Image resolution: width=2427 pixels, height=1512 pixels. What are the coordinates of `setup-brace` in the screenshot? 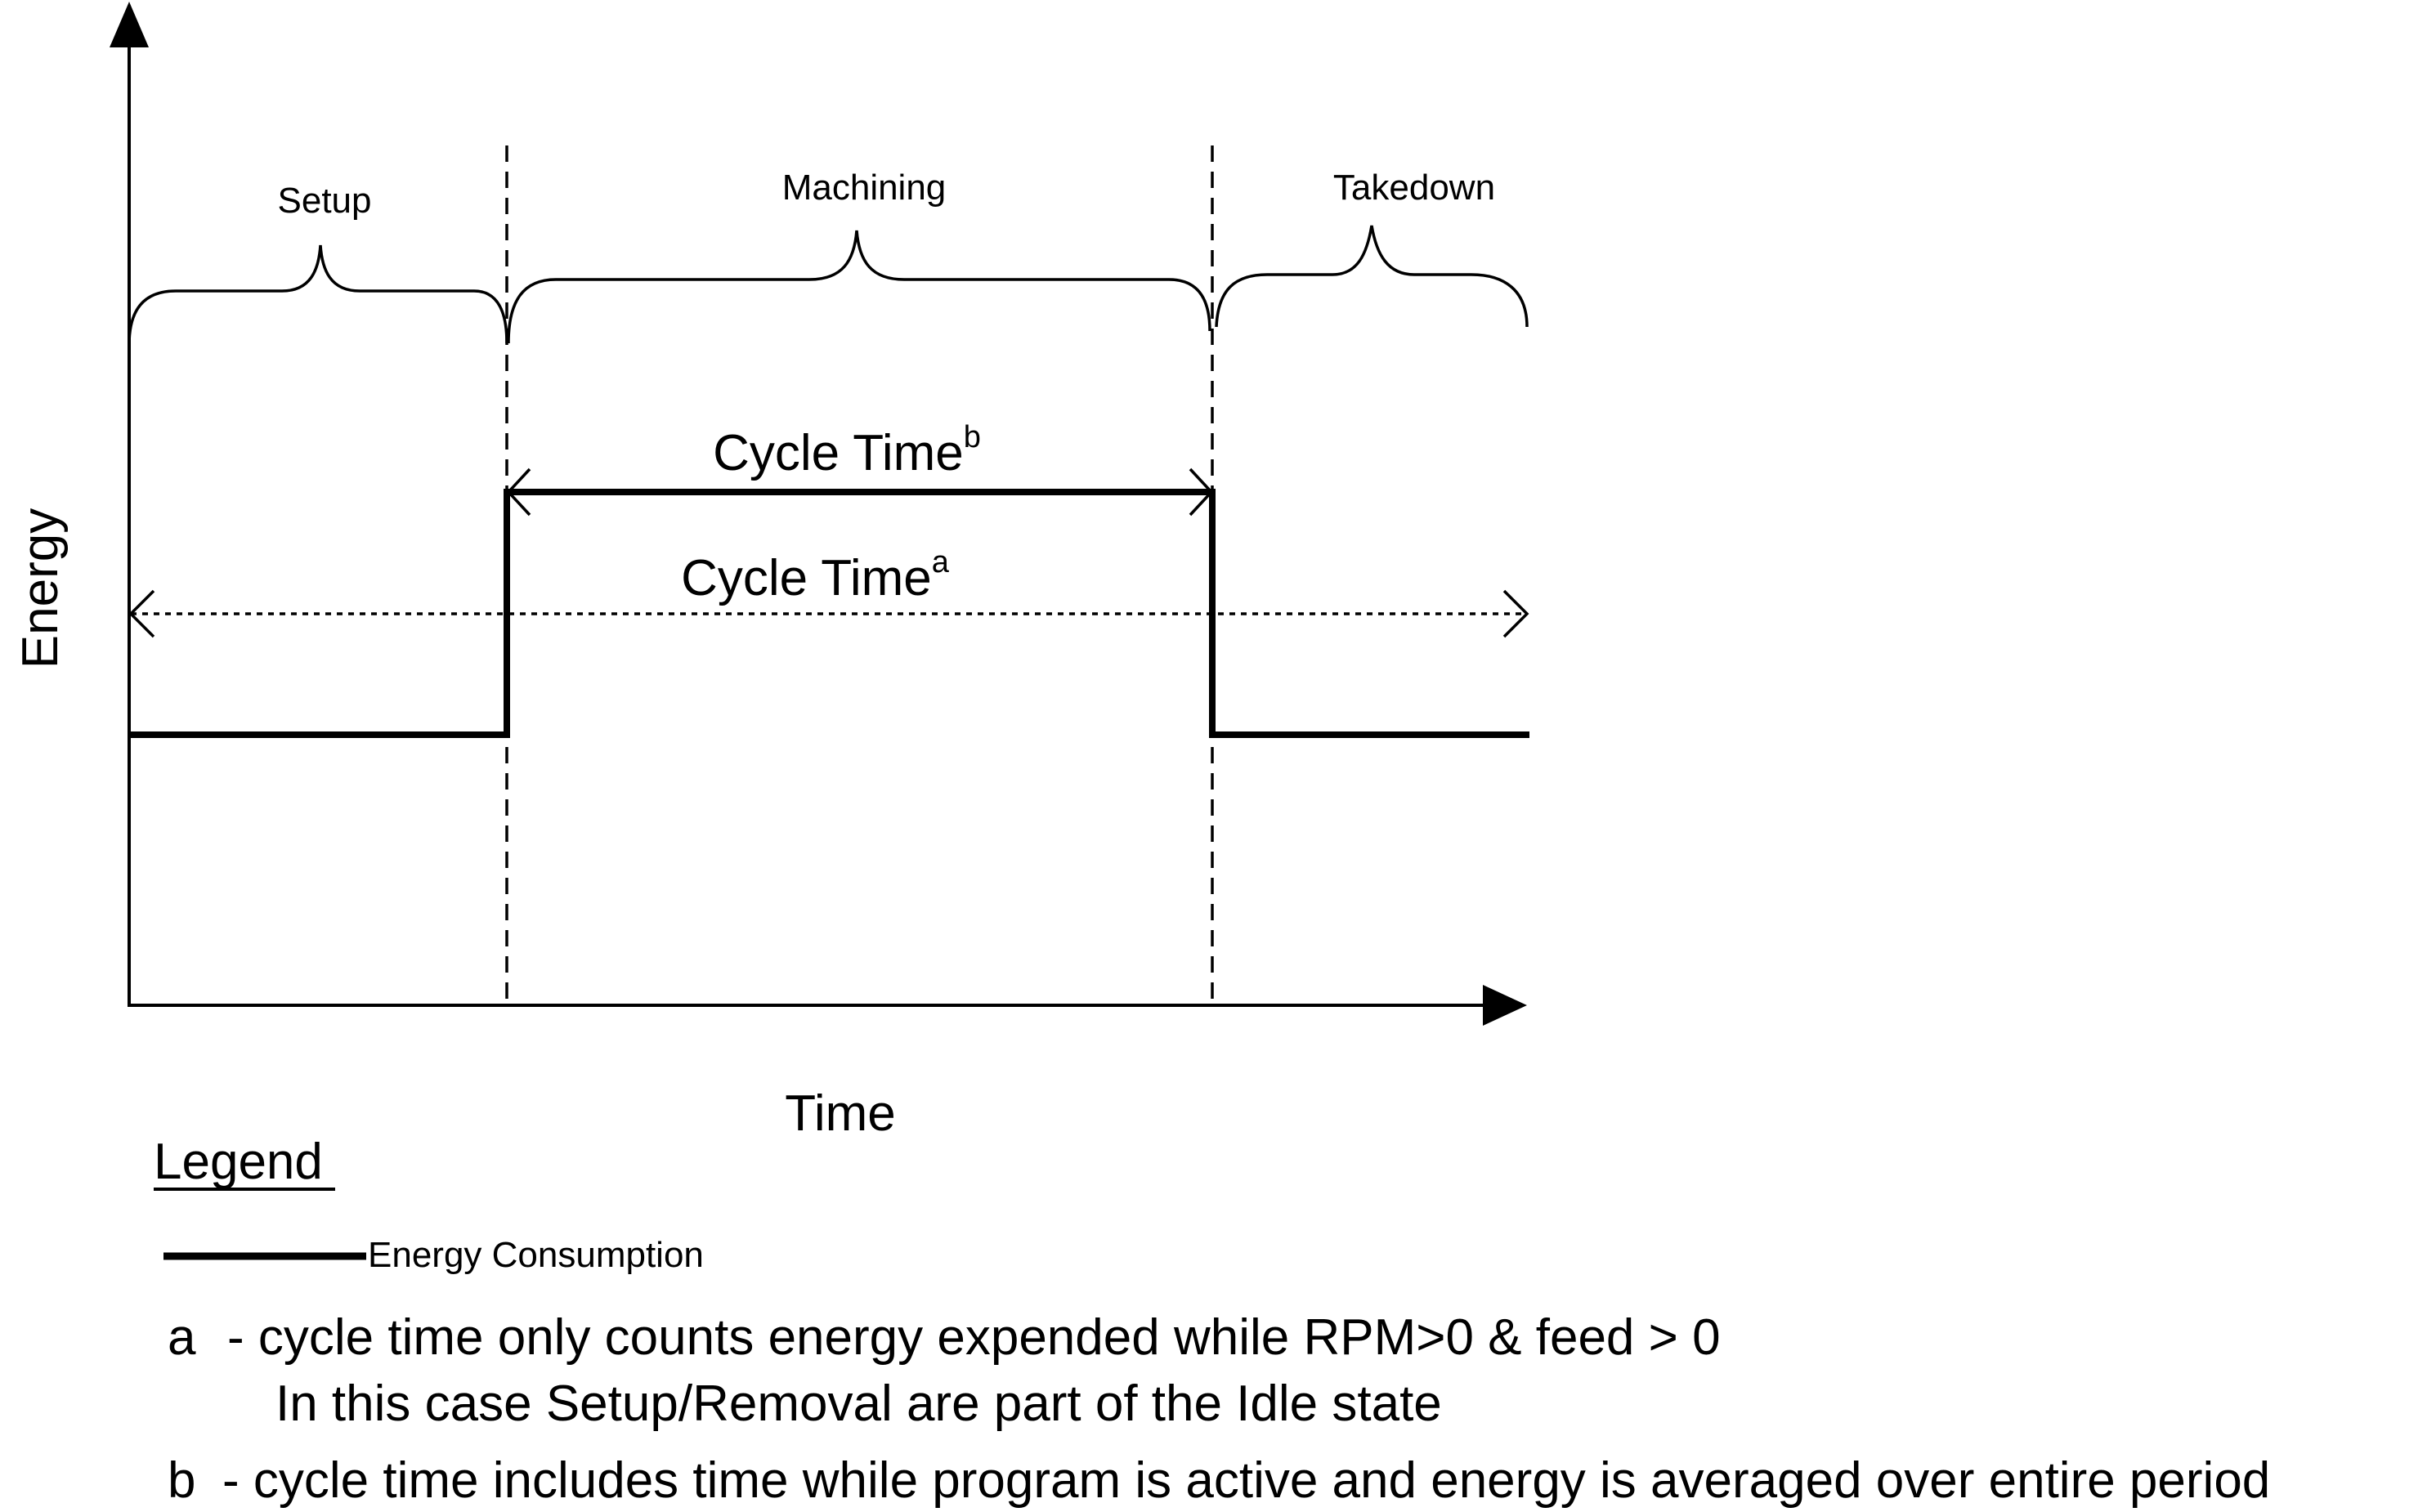 It's located at (318, 295).